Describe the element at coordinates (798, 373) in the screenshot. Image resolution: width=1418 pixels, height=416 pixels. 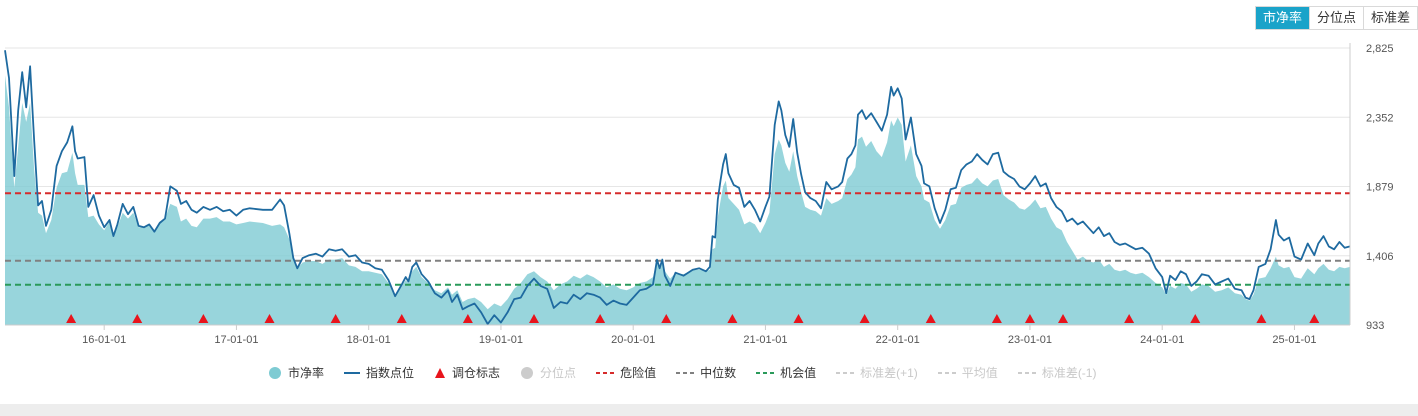
I see `legend-label: 机会值` at that location.